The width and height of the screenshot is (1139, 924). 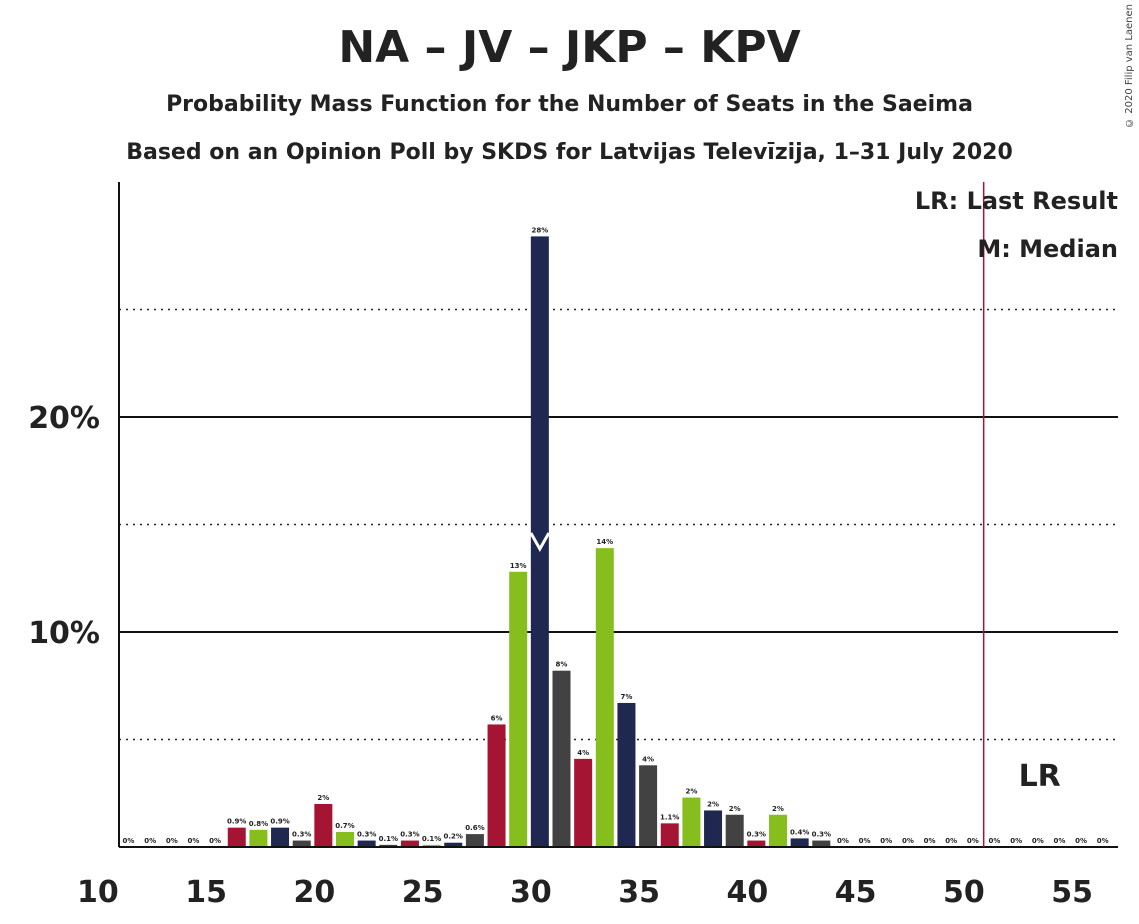 I want to click on bar-label-seat-53: 0%, so click(x=1038, y=841).